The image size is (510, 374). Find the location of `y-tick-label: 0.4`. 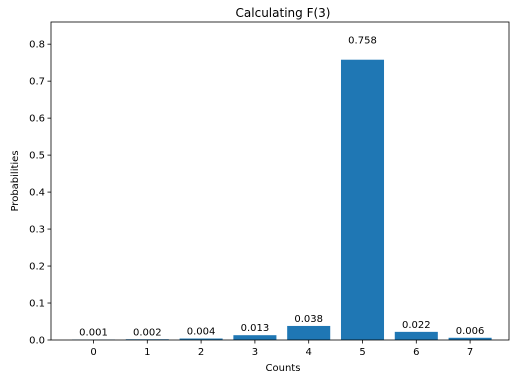

y-tick-label: 0.4 is located at coordinates (37, 193).